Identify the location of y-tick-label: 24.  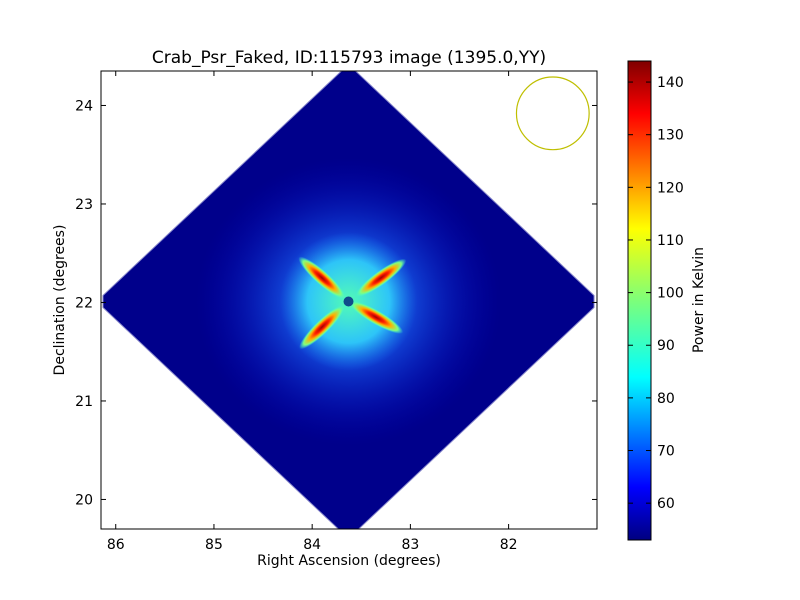
(84, 106).